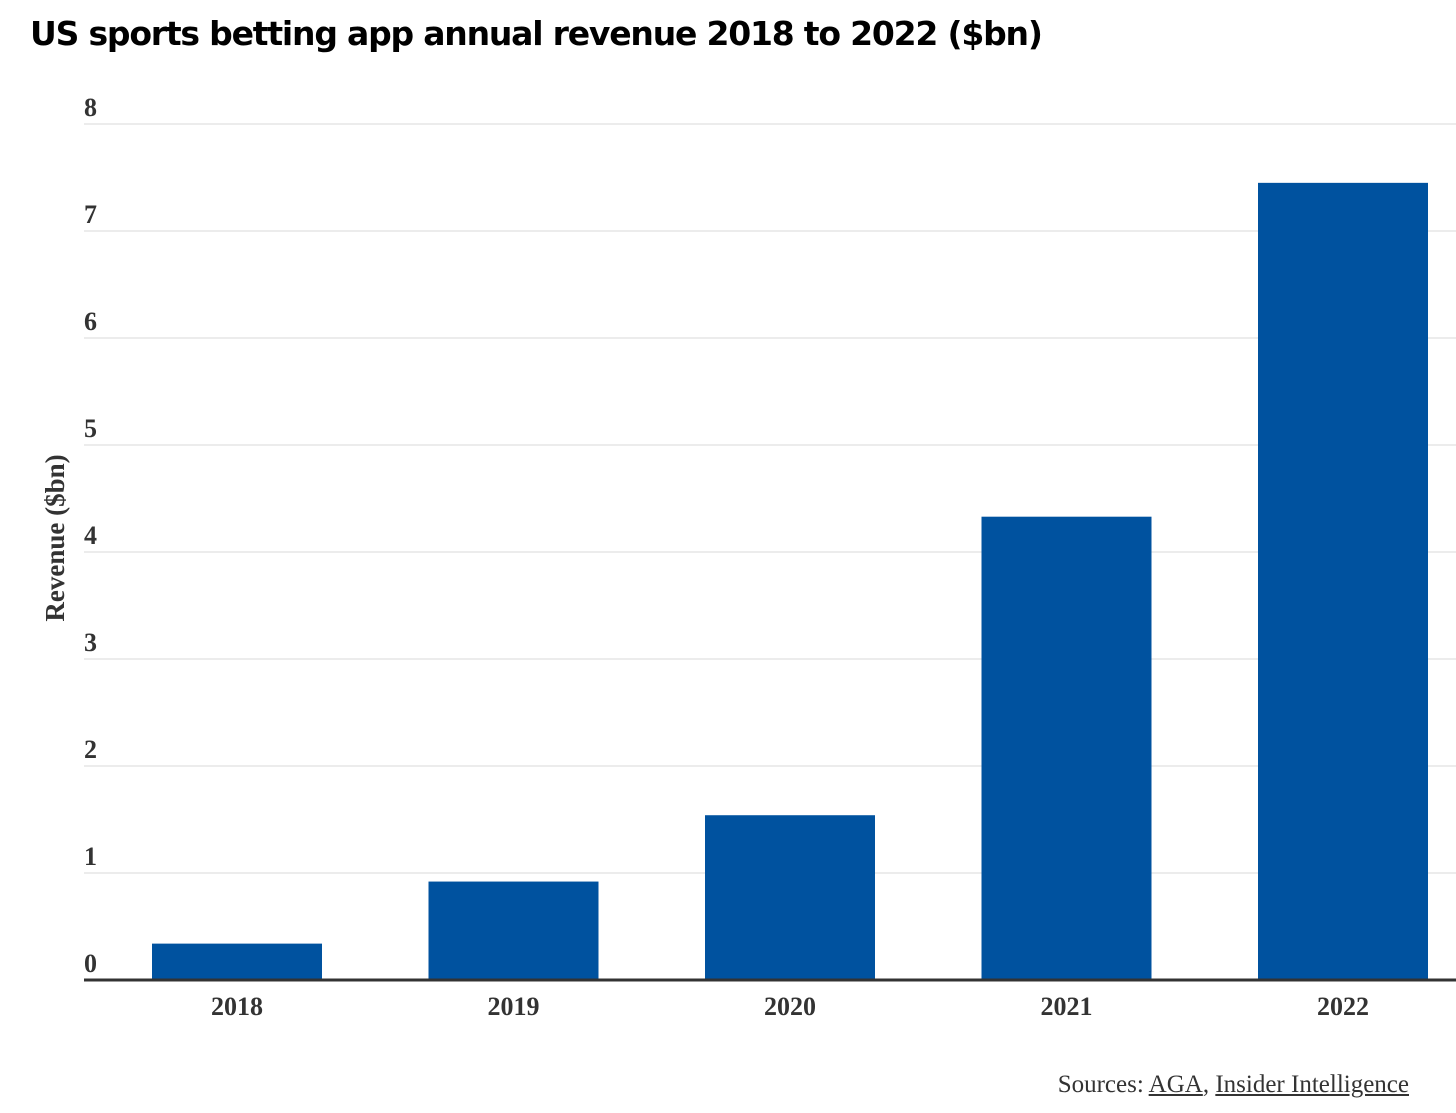  I want to click on y-tick-label: 7, so click(90, 214).